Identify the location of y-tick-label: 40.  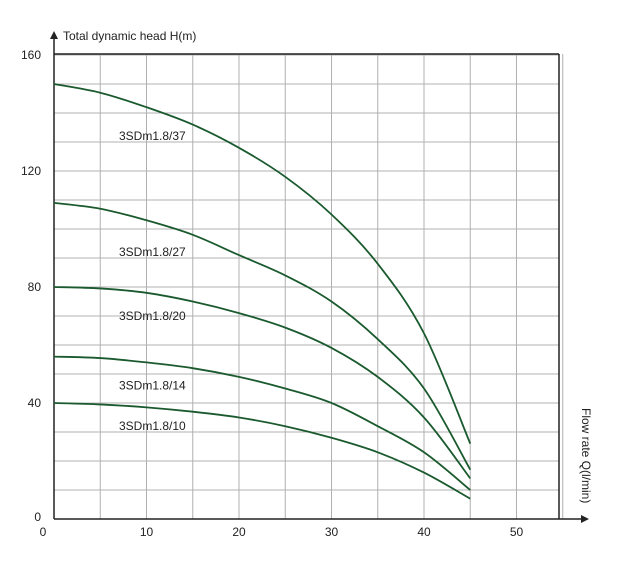
(35, 403).